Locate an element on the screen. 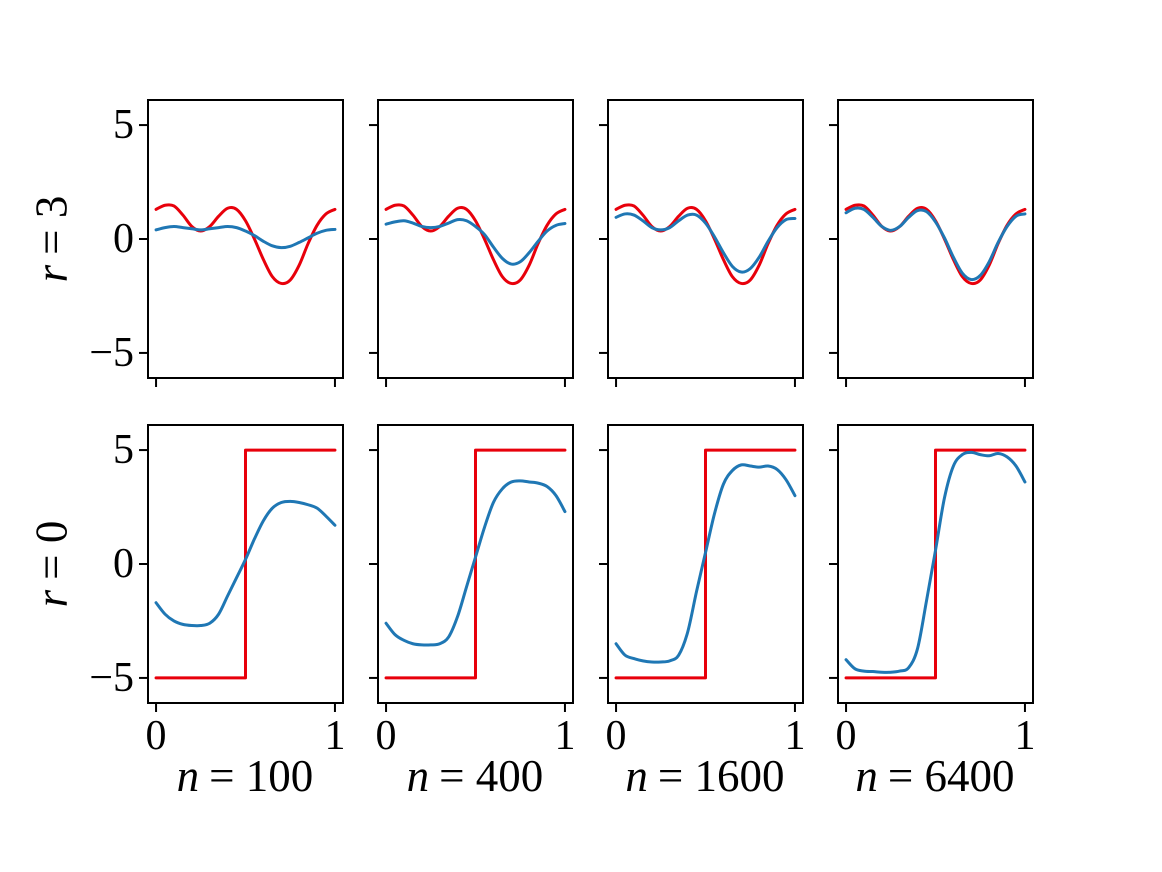 The width and height of the screenshot is (1162, 872). row-1-variable: r is located at coordinates (51, 598).